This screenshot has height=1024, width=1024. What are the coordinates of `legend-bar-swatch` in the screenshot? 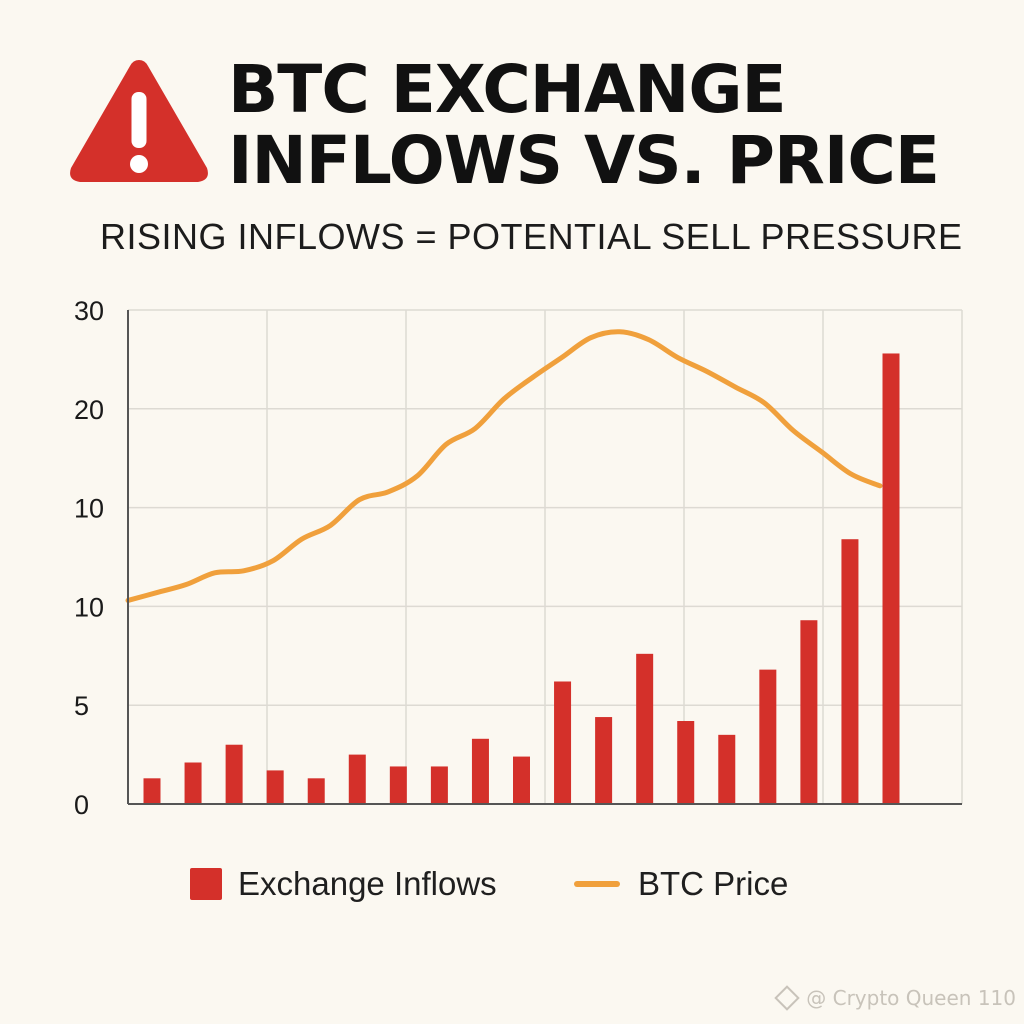 It's located at (206, 884).